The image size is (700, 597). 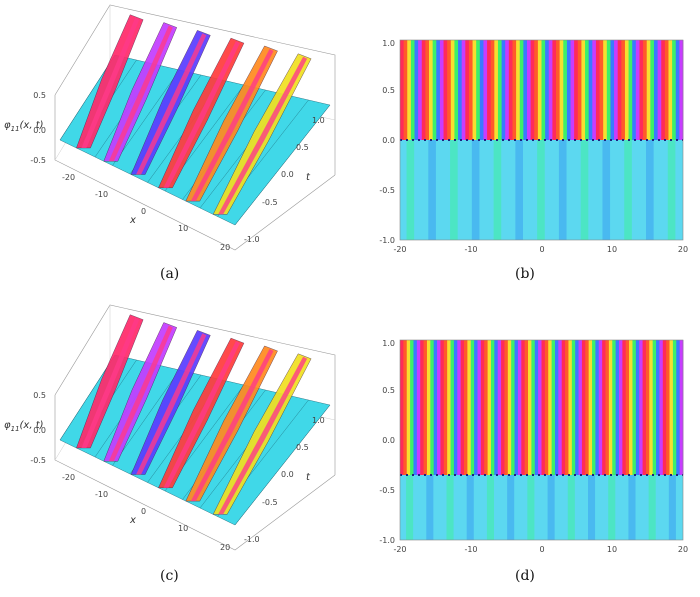 I want to click on caption-c: (c), so click(x=169, y=576).